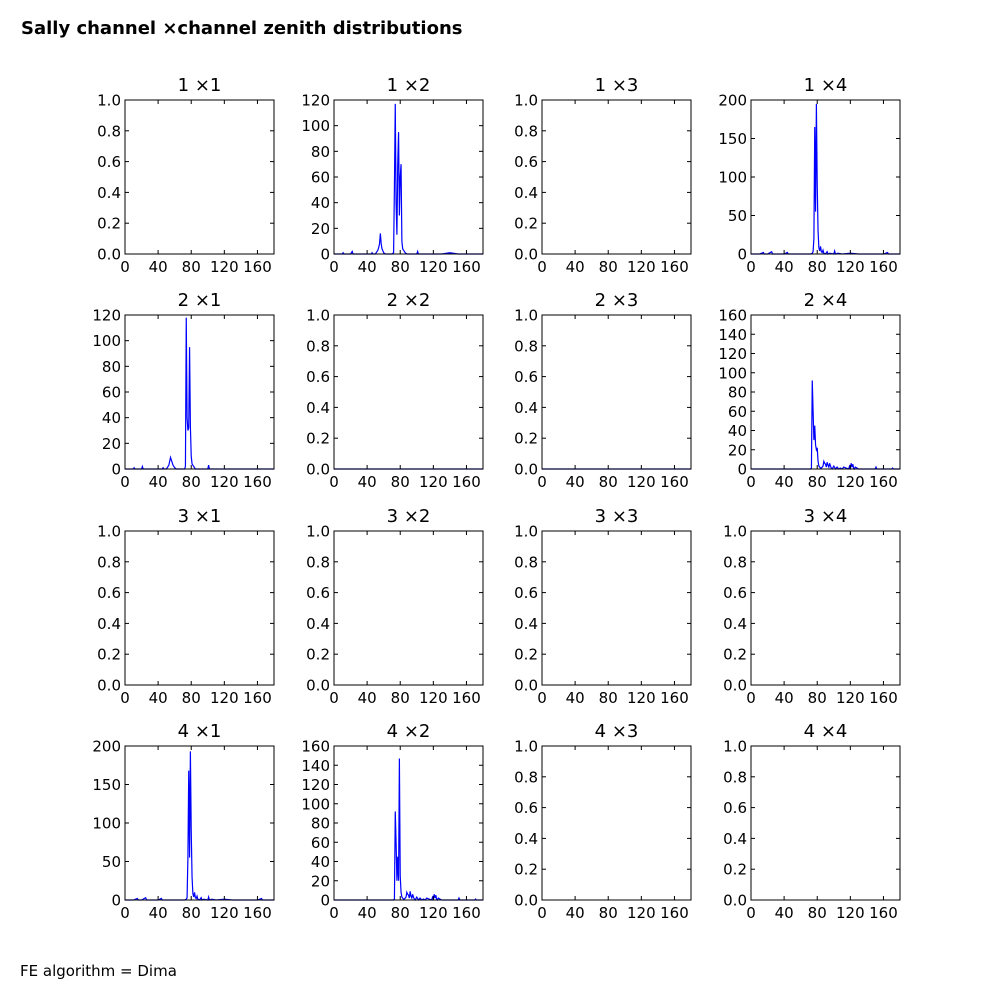 This screenshot has height=1000, width=1000. Describe the element at coordinates (617, 516) in the screenshot. I see `subplot-title: 3 ×3` at that location.